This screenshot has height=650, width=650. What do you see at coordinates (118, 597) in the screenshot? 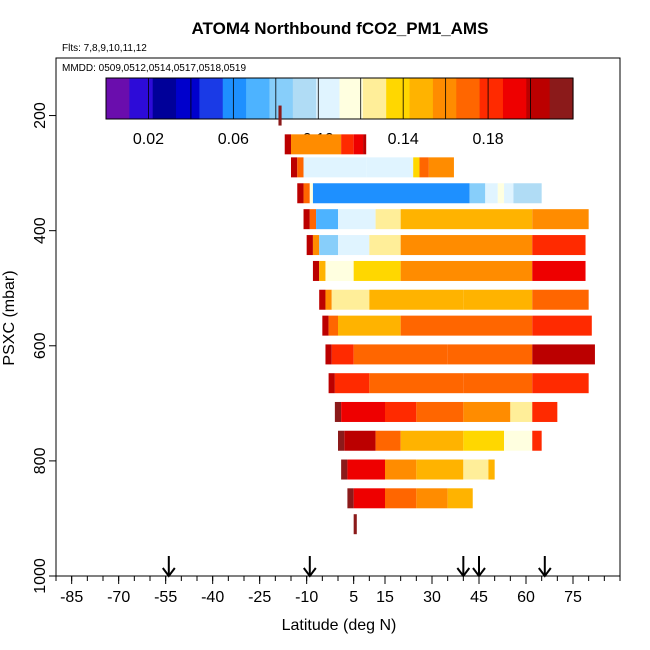
I see `x-tick-label: -70` at bounding box center [118, 597].